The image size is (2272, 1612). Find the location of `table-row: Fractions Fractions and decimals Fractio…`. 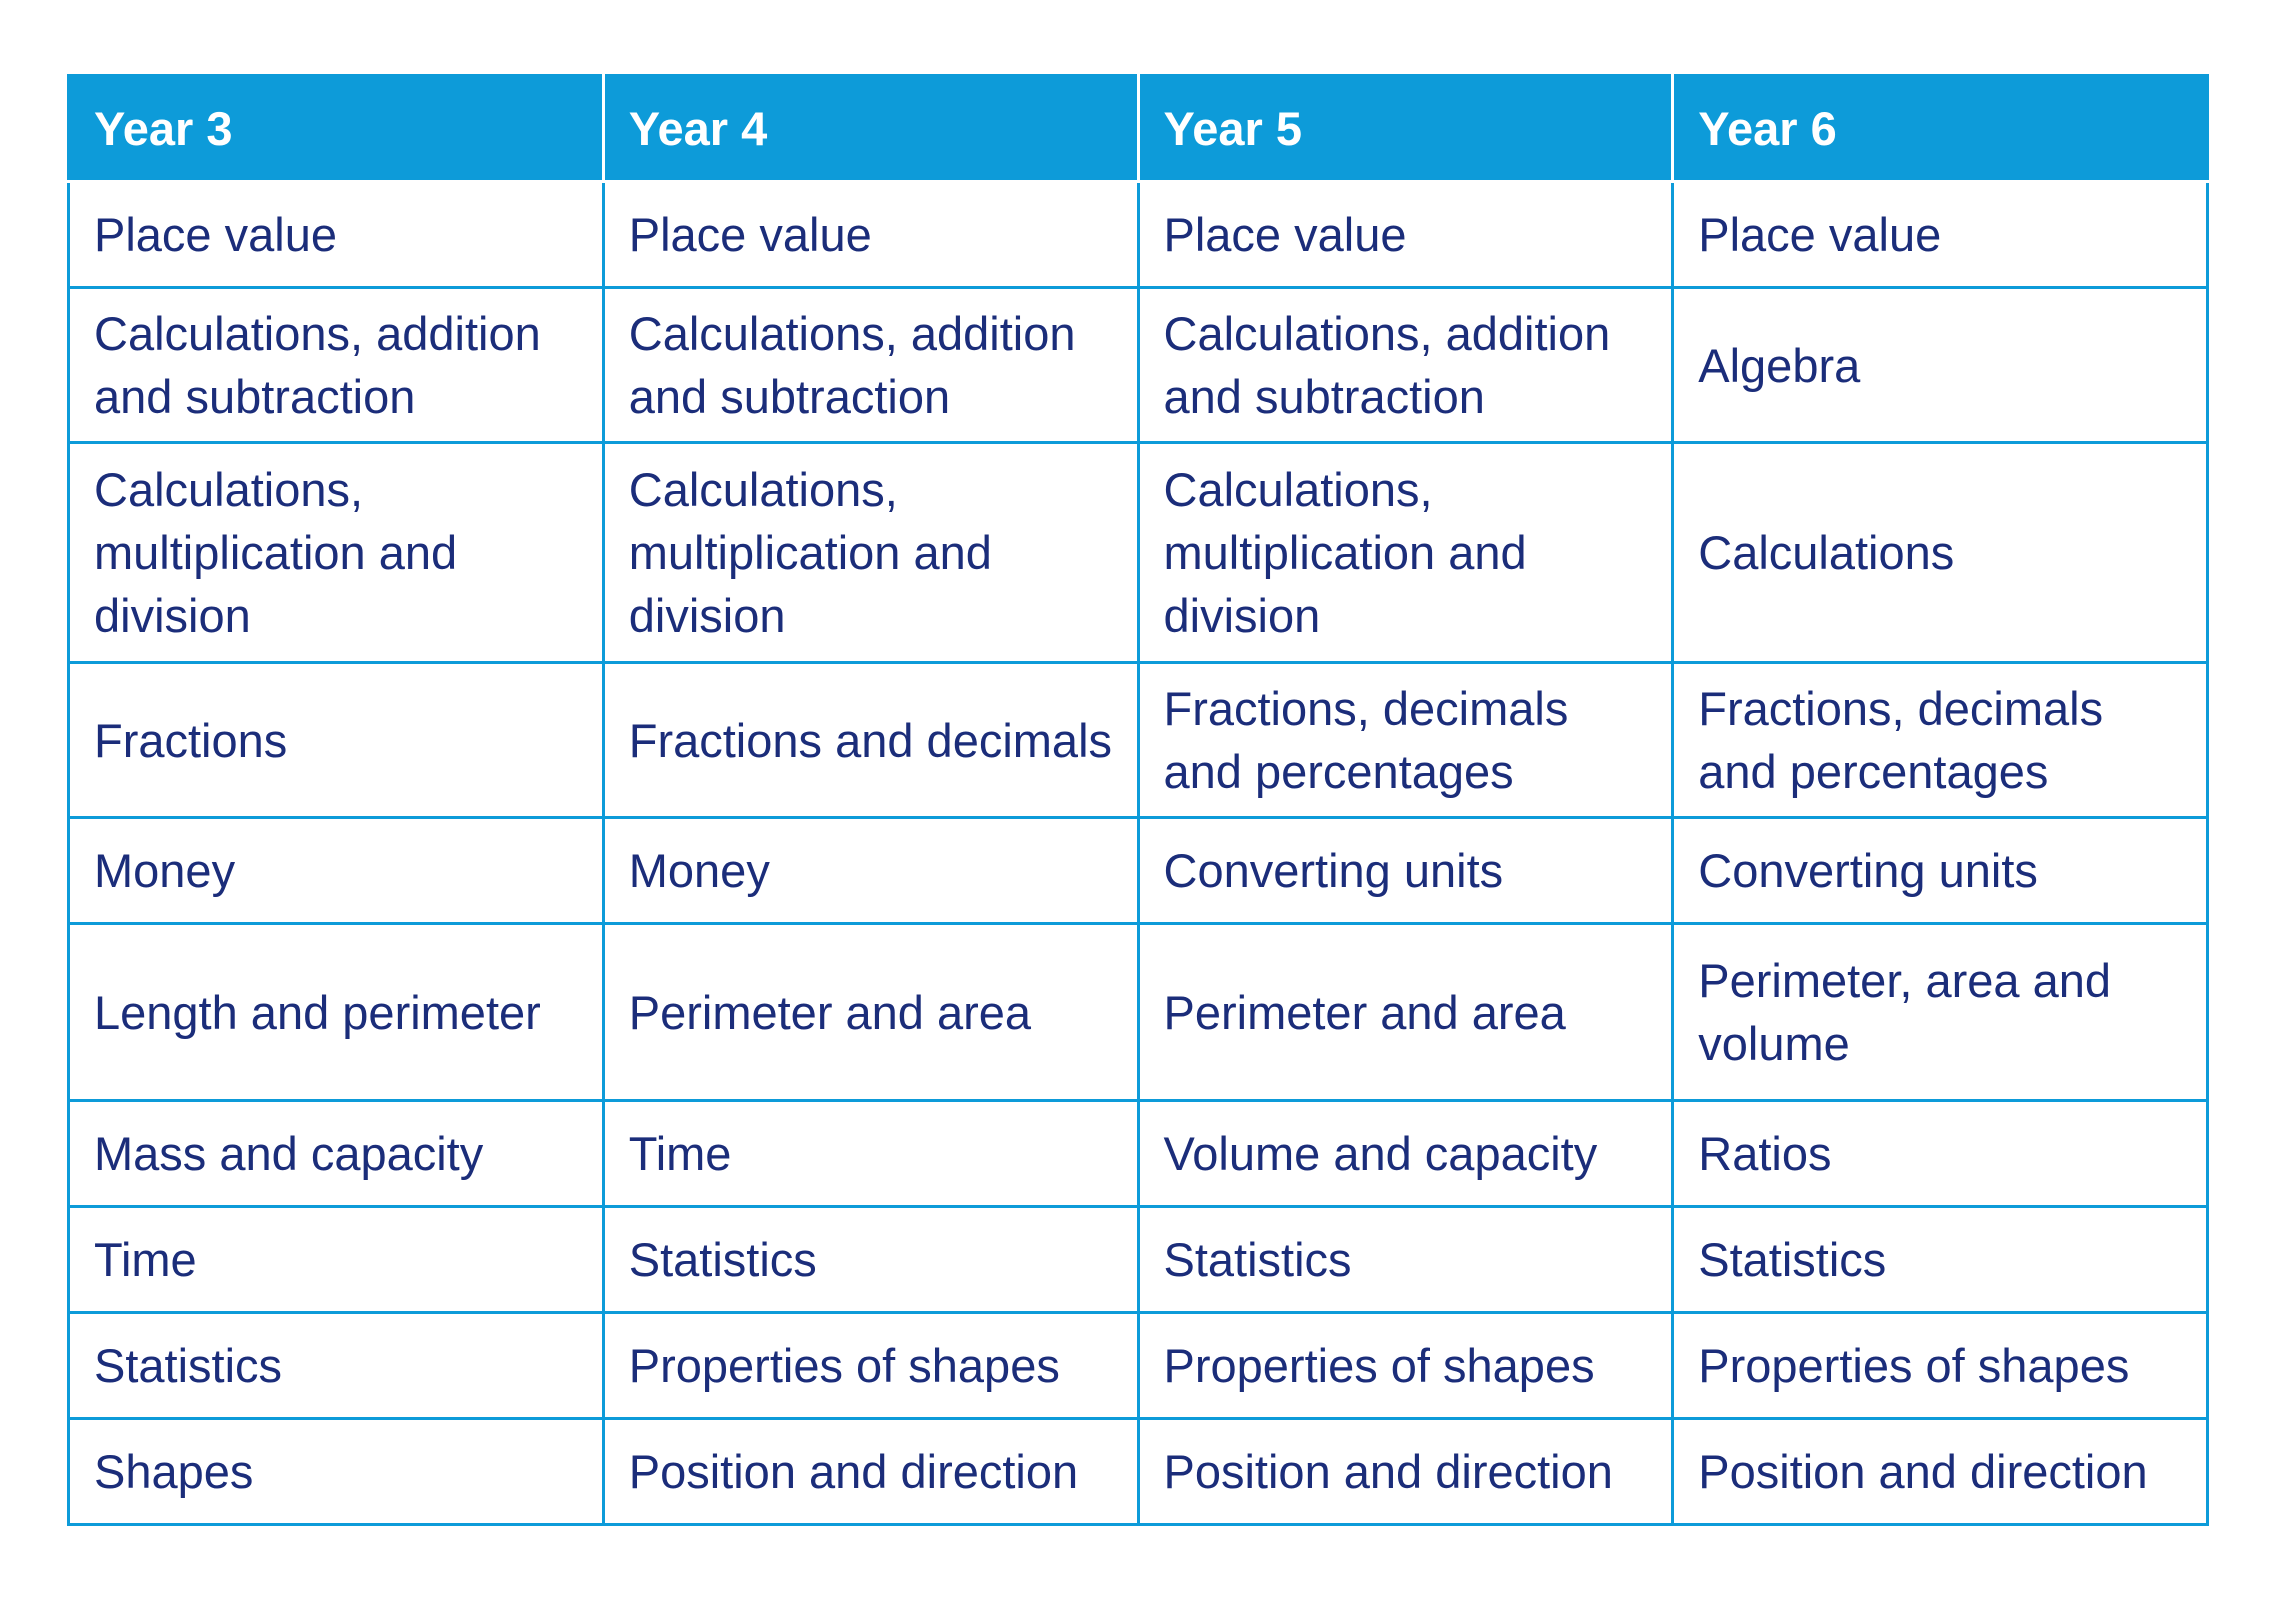

table-row: Fractions Fractions and decimals Fractio… is located at coordinates (1138, 740).